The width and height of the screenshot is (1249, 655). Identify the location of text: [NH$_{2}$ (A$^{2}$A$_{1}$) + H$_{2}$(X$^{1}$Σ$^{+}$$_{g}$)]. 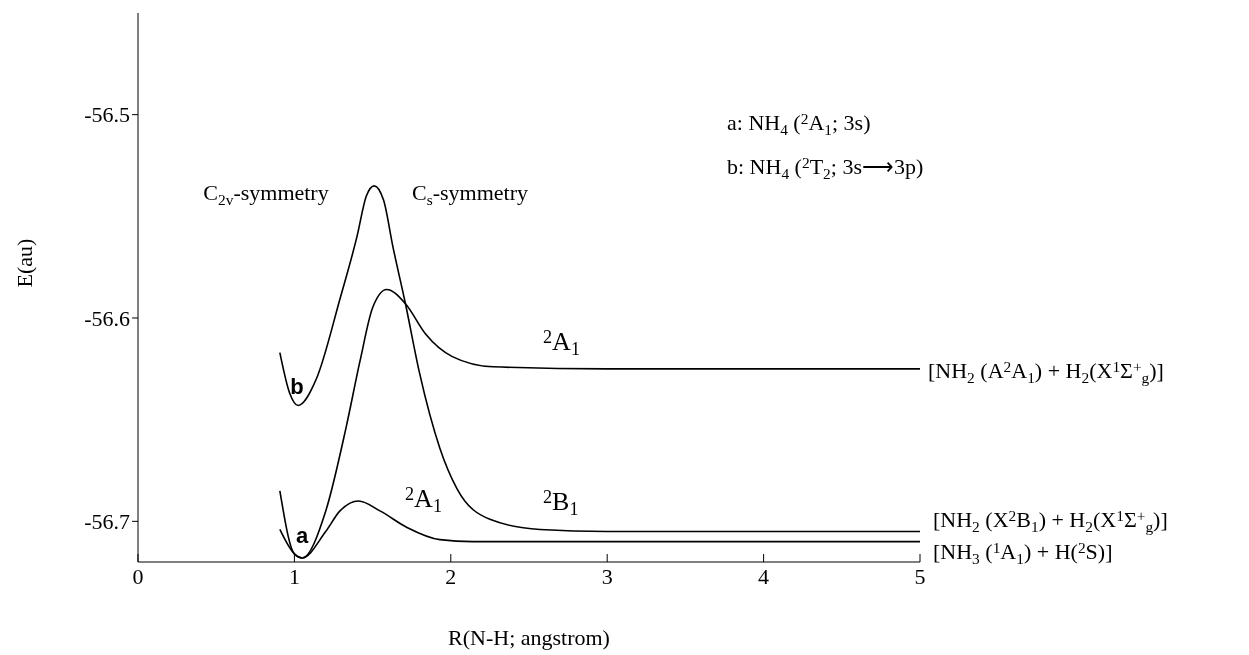
(1046, 372).